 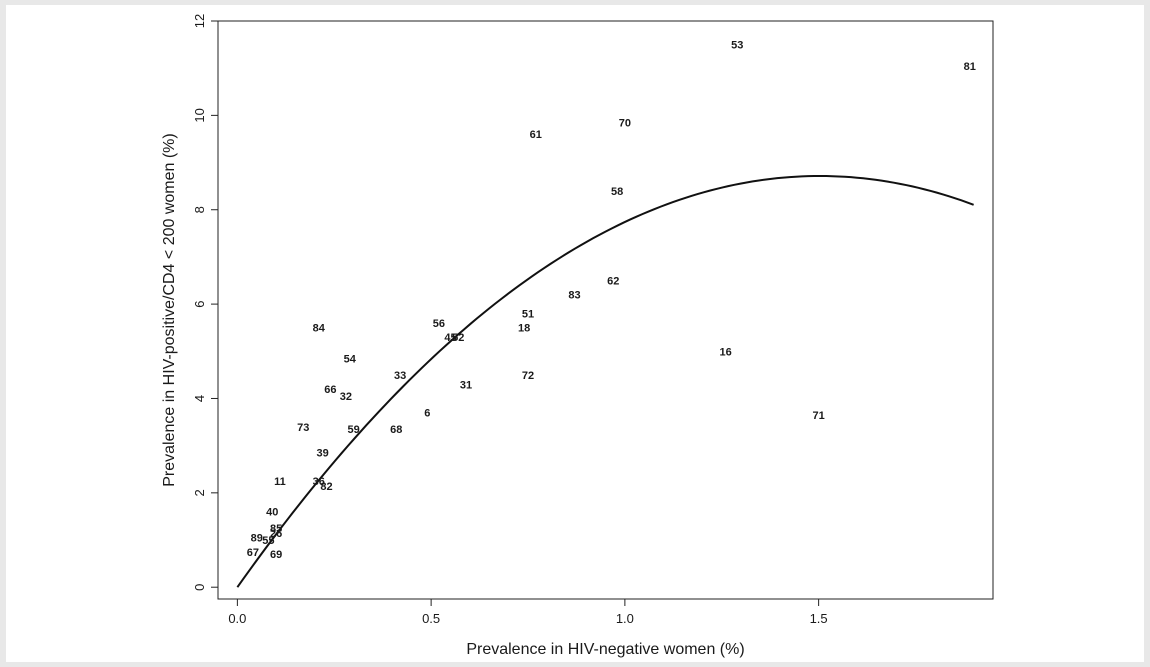 What do you see at coordinates (199, 587) in the screenshot?
I see `y-tick-label: 0` at bounding box center [199, 587].